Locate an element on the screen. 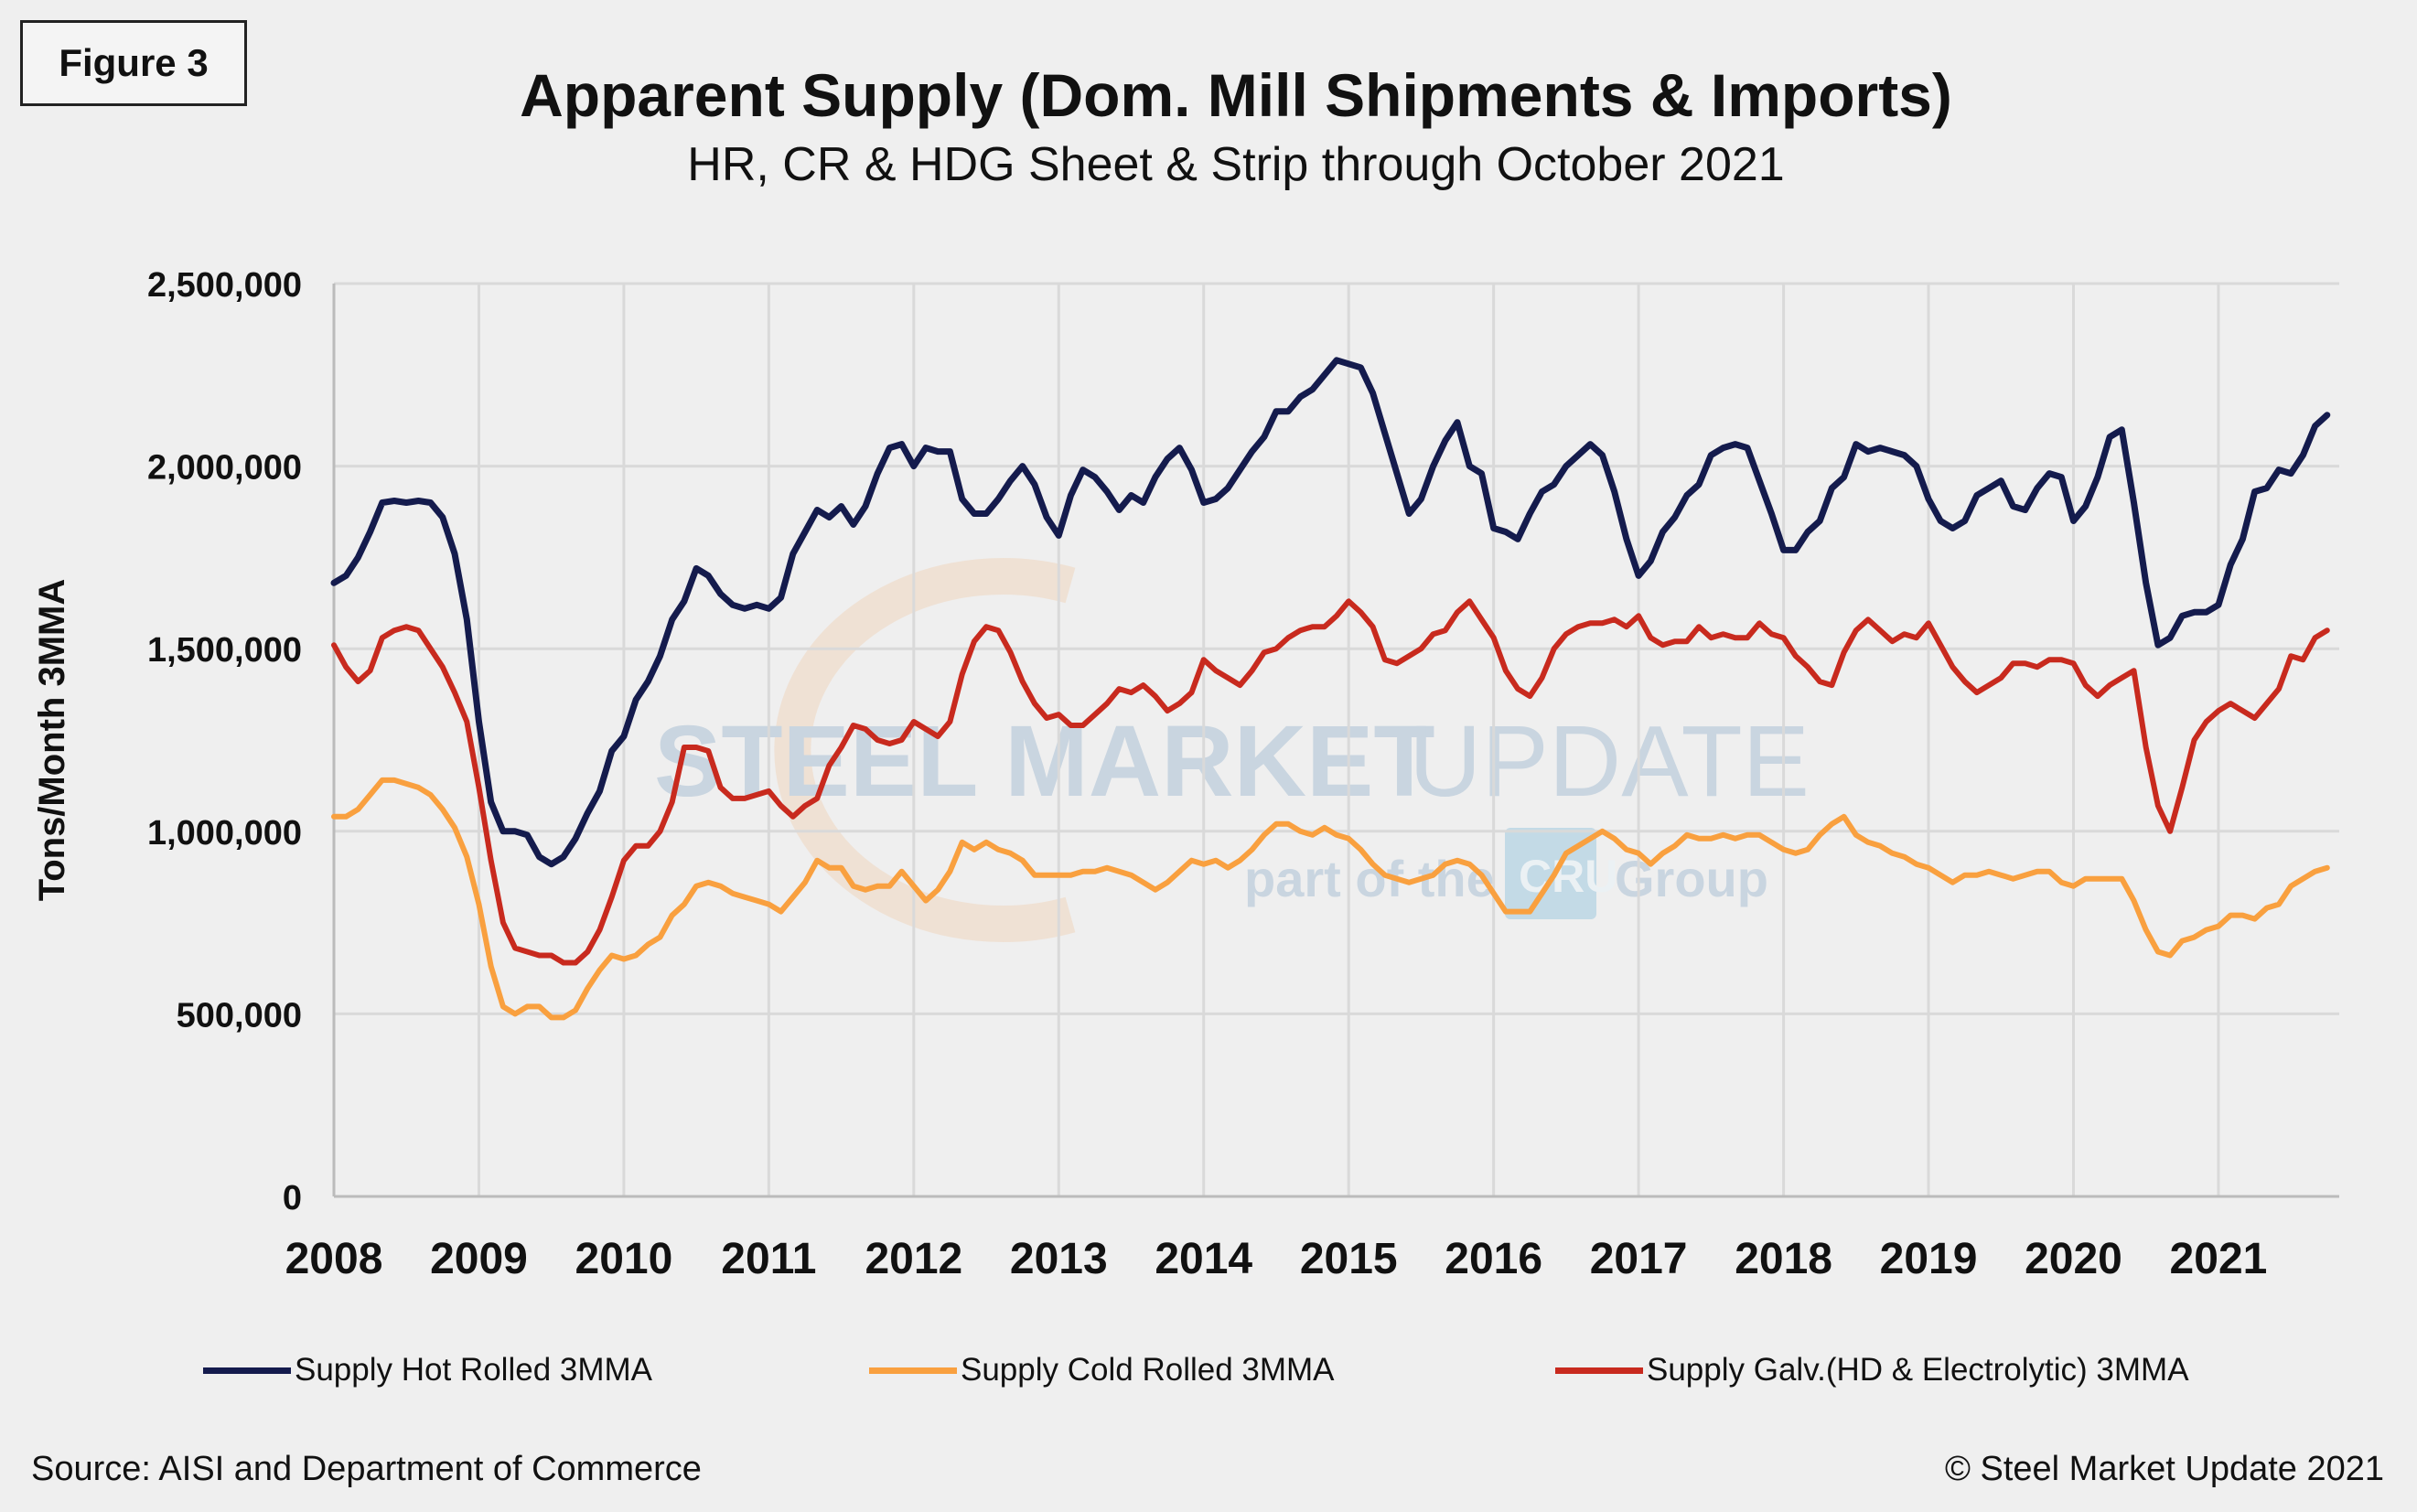 The width and height of the screenshot is (2417, 1512). y-tick-label: 500,000 is located at coordinates (240, 1015).